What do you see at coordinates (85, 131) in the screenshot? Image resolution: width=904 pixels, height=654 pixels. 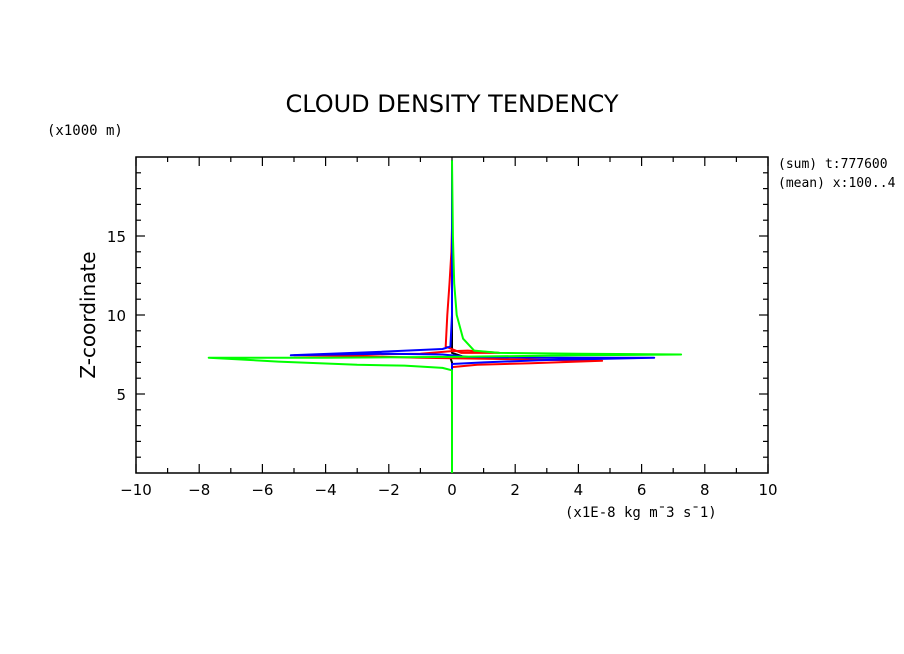 I see `y-unit-label: (x1000 m)` at bounding box center [85, 131].